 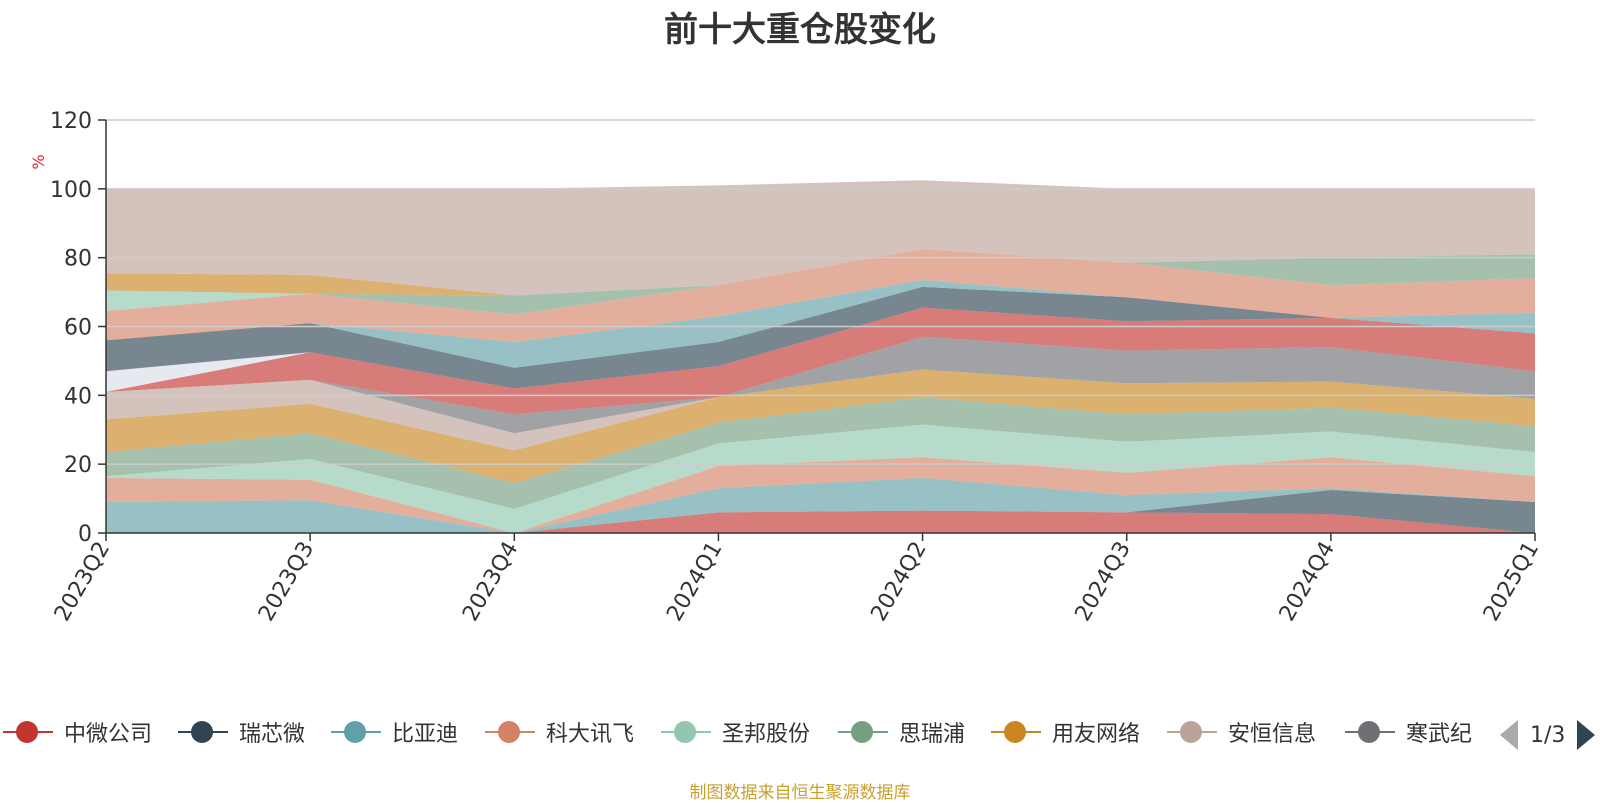 I want to click on x-tick-label: 2024Q1, so click(x=694, y=582).